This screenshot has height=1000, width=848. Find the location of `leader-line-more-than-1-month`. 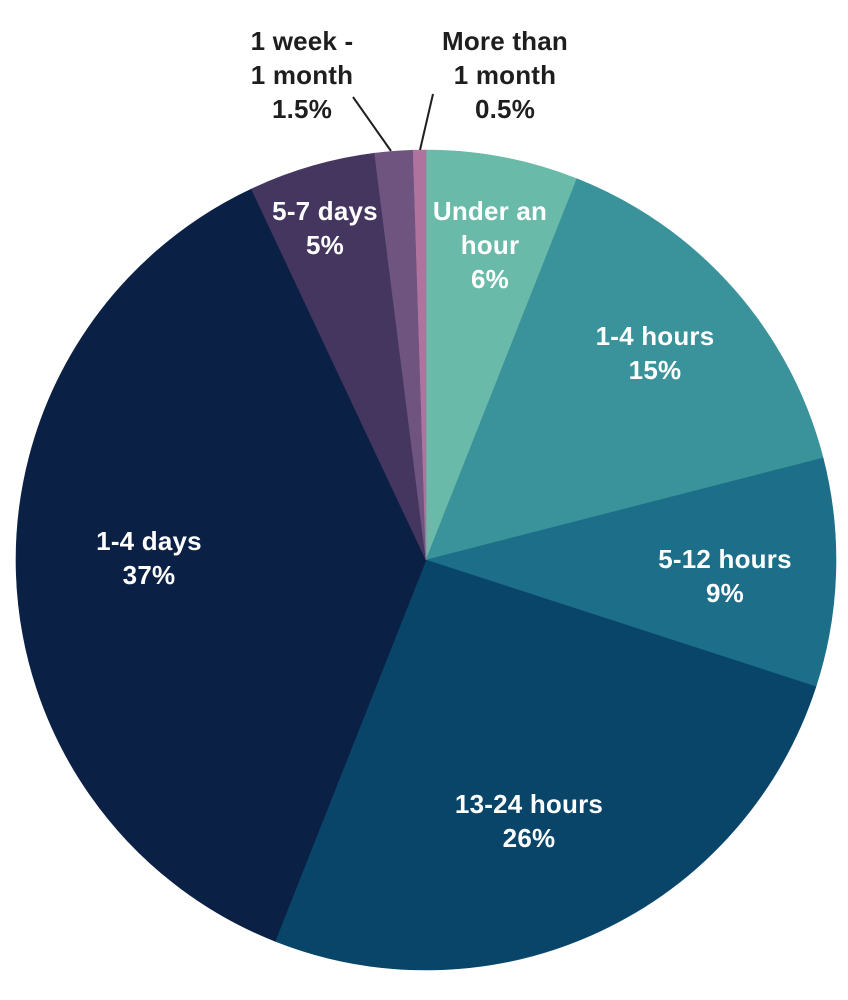

leader-line-more-than-1-month is located at coordinates (426, 122).